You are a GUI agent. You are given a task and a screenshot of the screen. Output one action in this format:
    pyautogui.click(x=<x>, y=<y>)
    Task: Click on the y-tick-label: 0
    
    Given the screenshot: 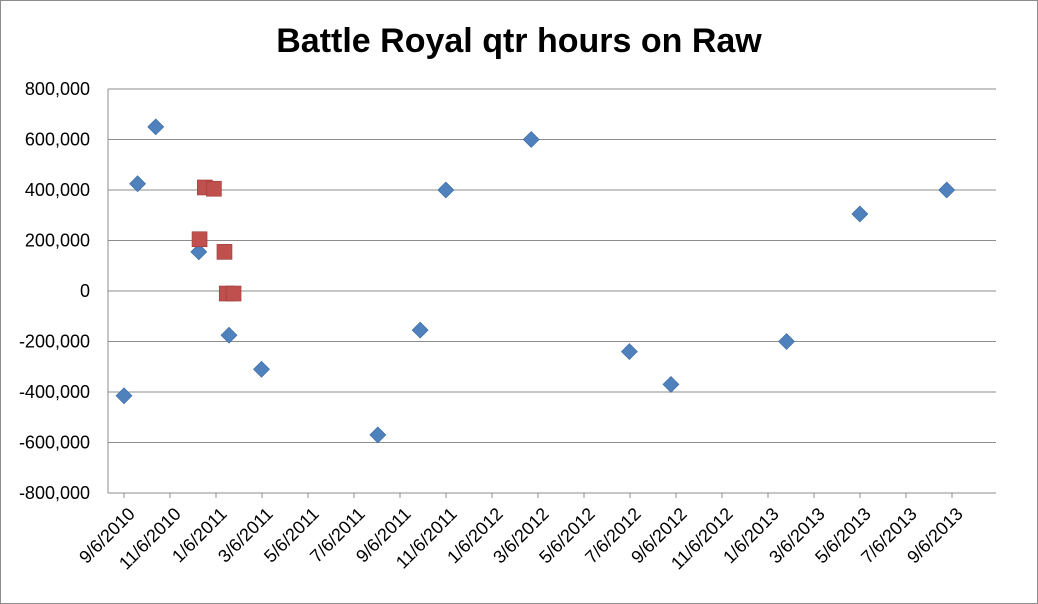 What is the action you would take?
    pyautogui.click(x=85, y=291)
    